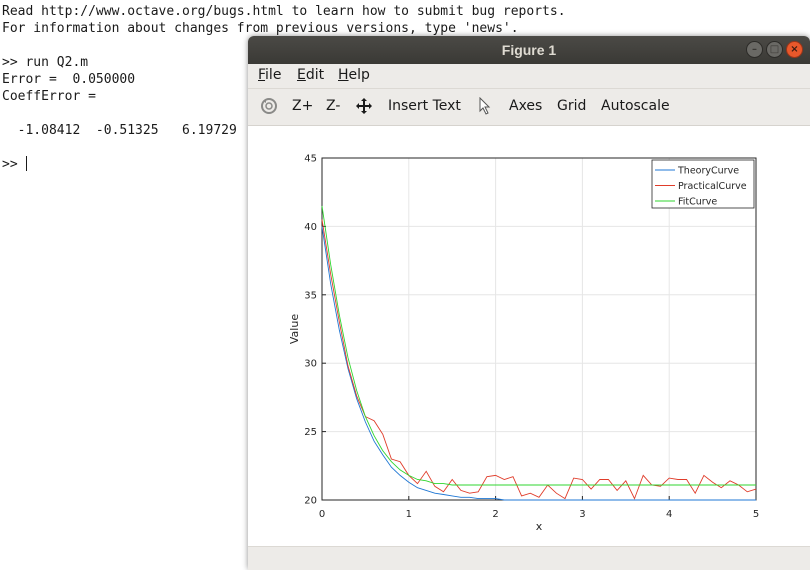 This screenshot has height=570, width=810. What do you see at coordinates (14, 164) in the screenshot?
I see `terminal-prompt: >>` at bounding box center [14, 164].